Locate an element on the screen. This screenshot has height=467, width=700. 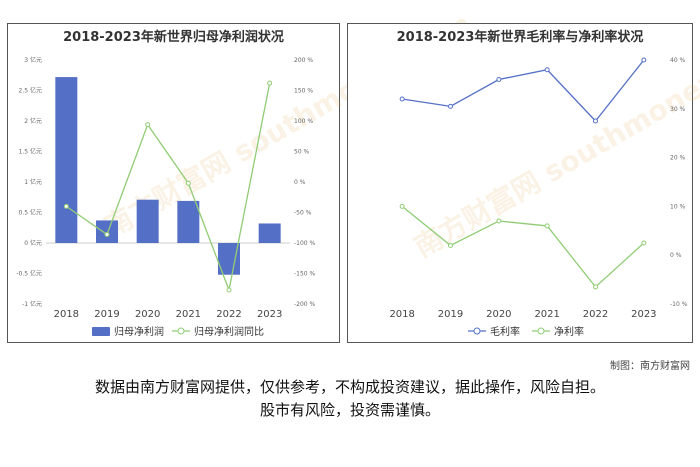
left-chart-title: 2018-2023年新世界归母净利润状况 is located at coordinates (173, 37).